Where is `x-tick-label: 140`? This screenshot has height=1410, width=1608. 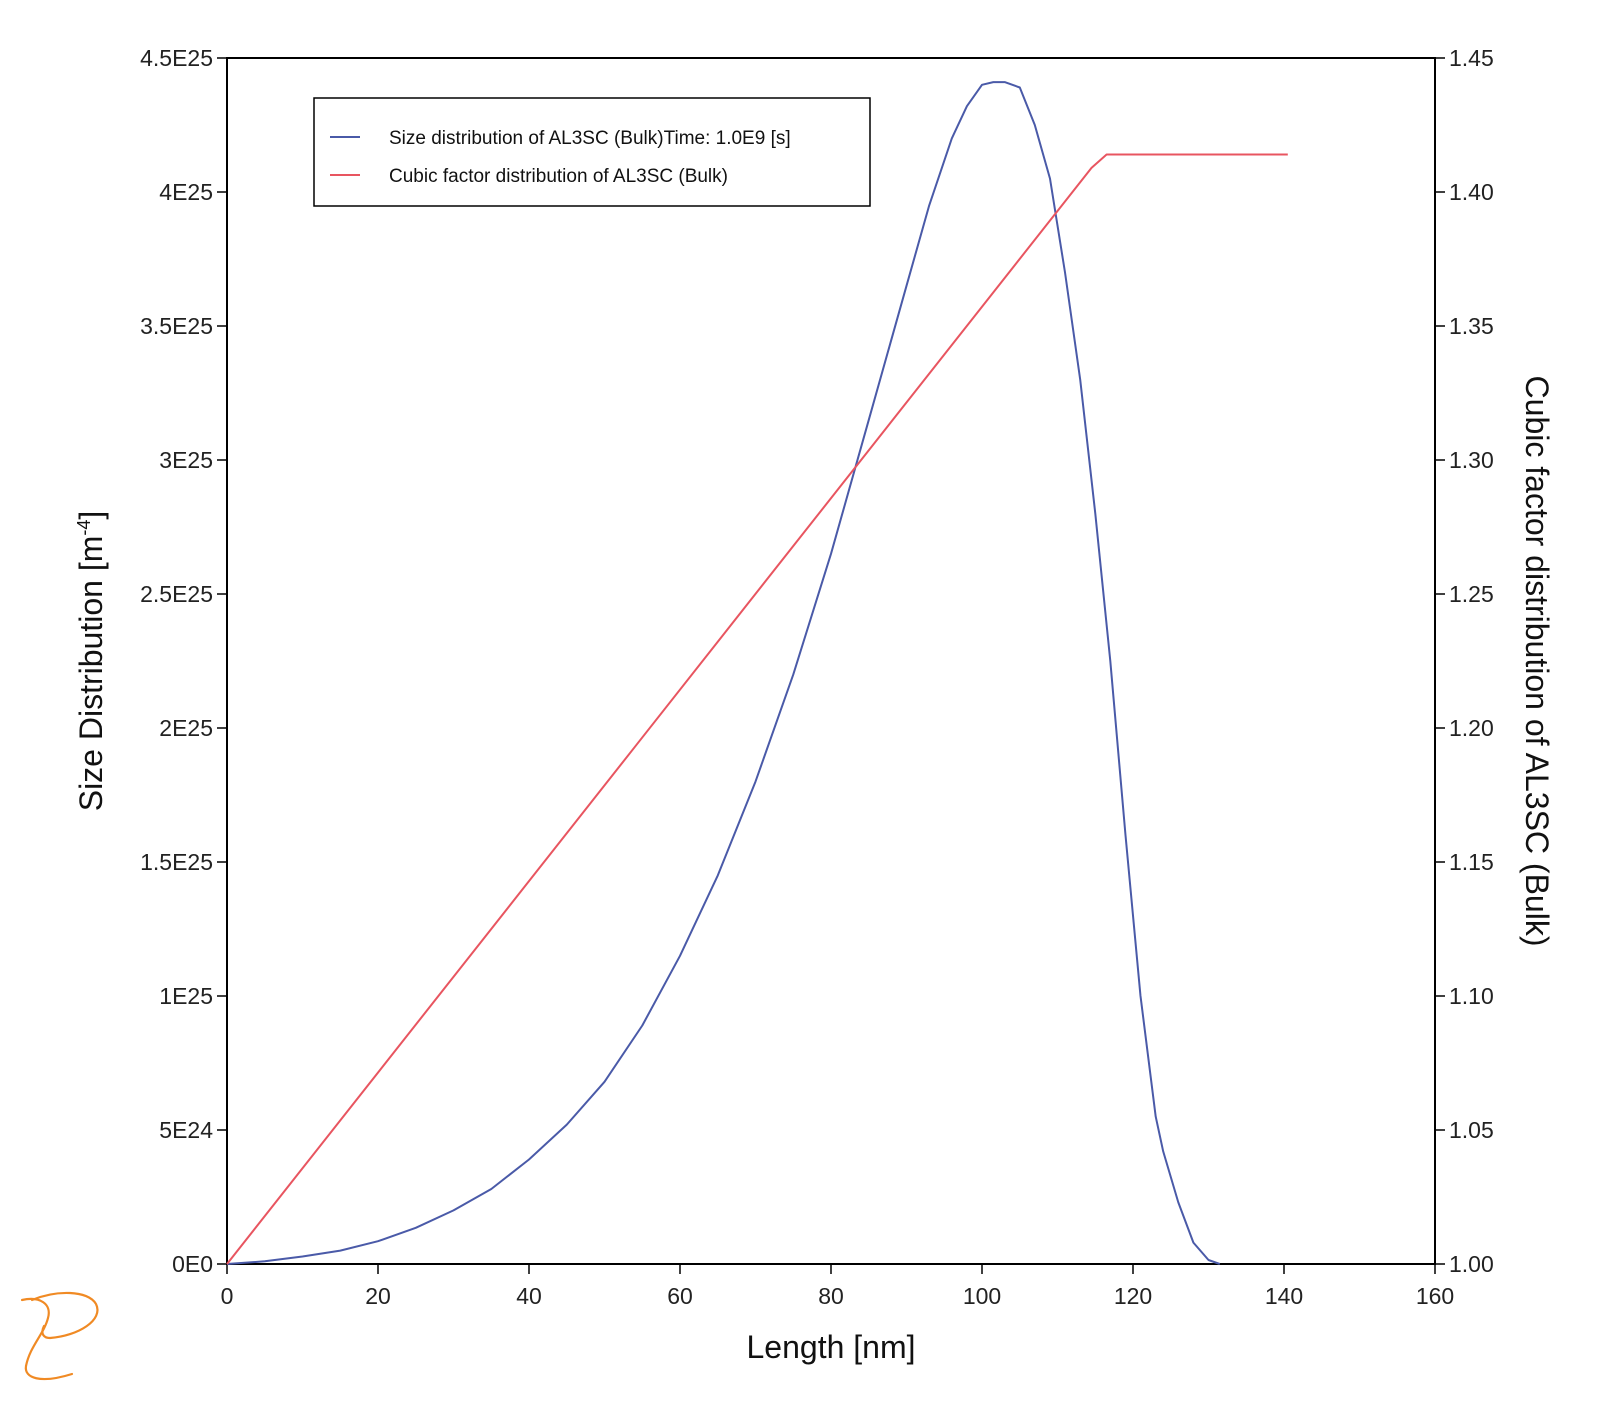
x-tick-label: 140 is located at coordinates (1284, 1296).